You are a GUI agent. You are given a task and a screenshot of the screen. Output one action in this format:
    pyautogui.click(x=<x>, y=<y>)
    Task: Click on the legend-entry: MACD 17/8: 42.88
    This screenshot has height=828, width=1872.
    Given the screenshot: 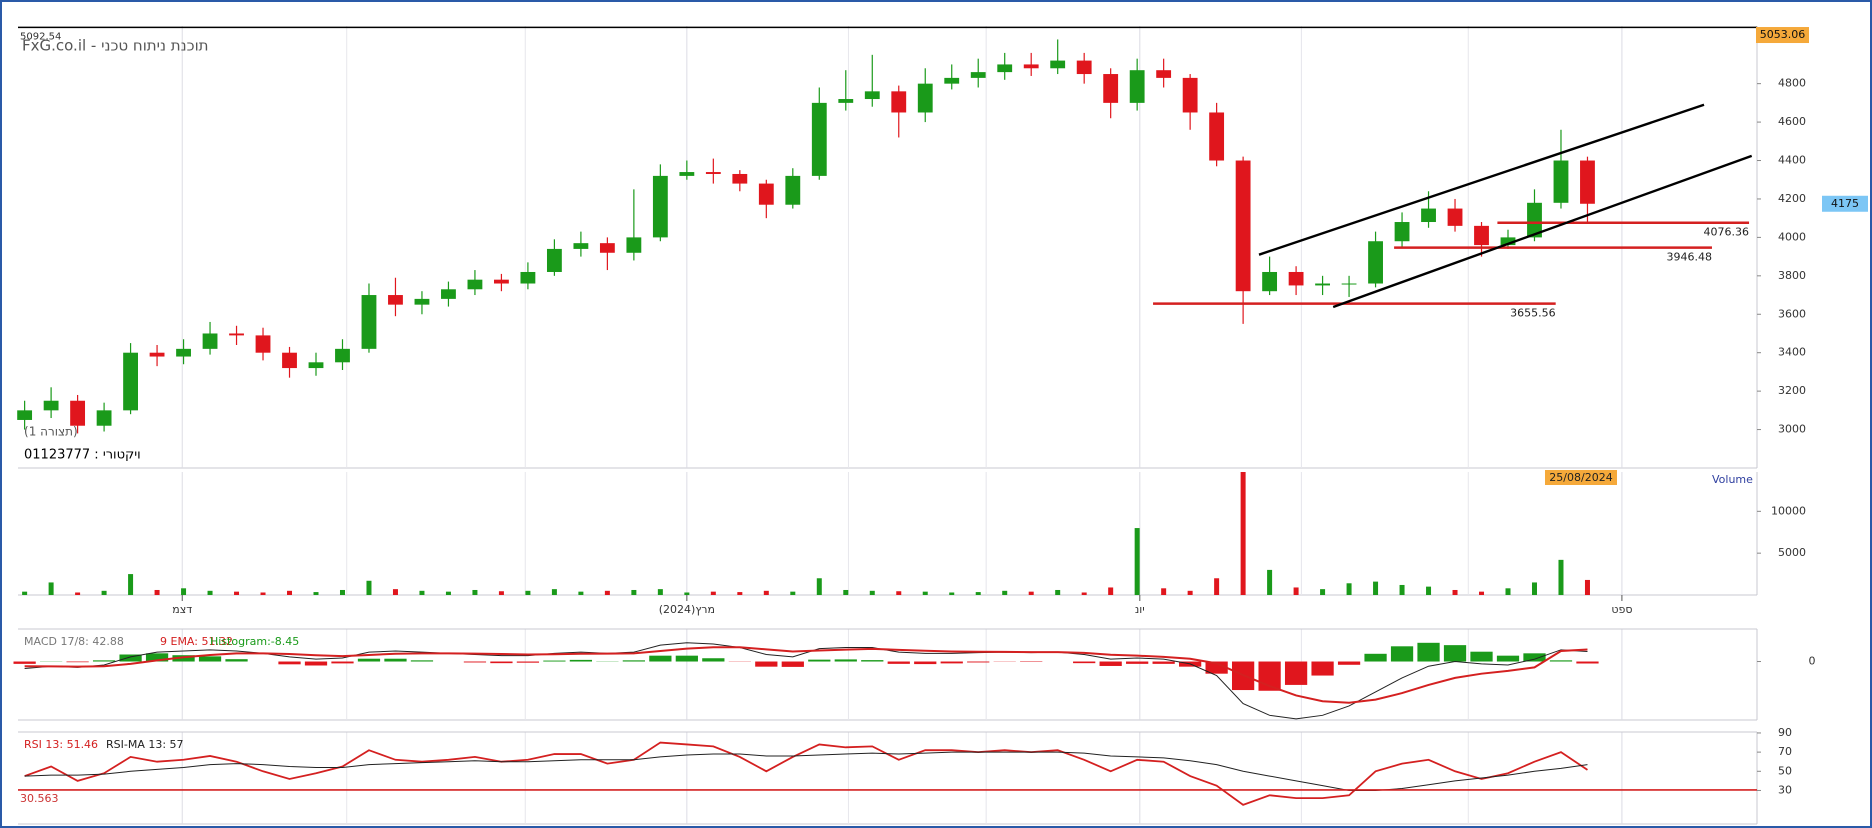 What is the action you would take?
    pyautogui.click(x=74, y=641)
    